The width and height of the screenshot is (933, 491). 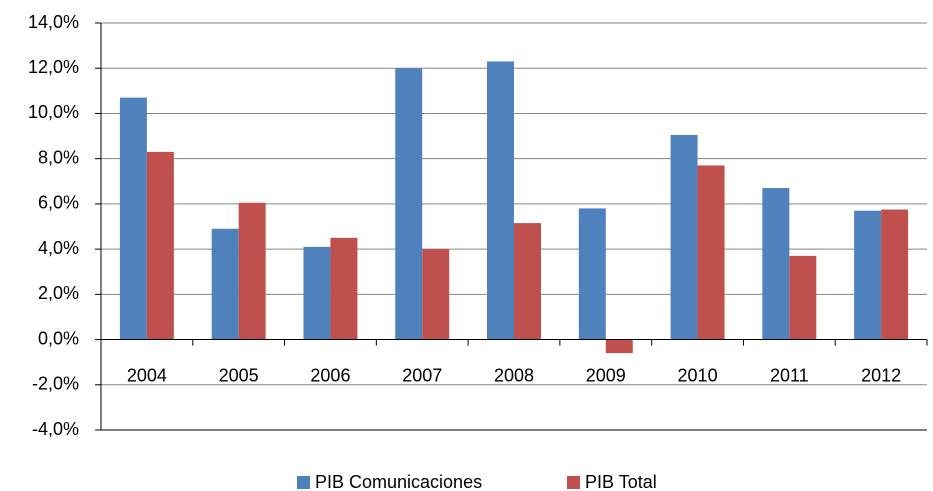 I want to click on y-tick-label: -2,0%, so click(x=55, y=384).